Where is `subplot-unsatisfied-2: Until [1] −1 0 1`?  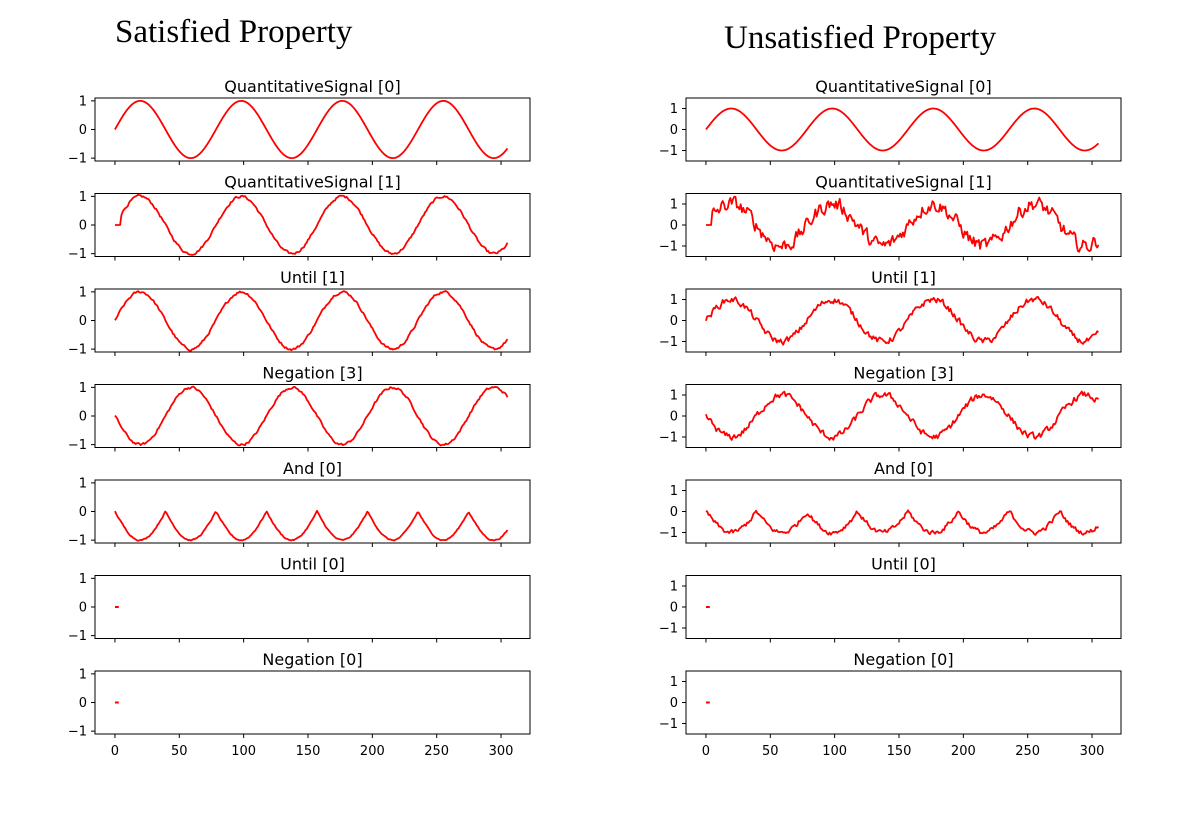
subplot-unsatisfied-2: Until [1] −1 0 1 is located at coordinates (890, 312).